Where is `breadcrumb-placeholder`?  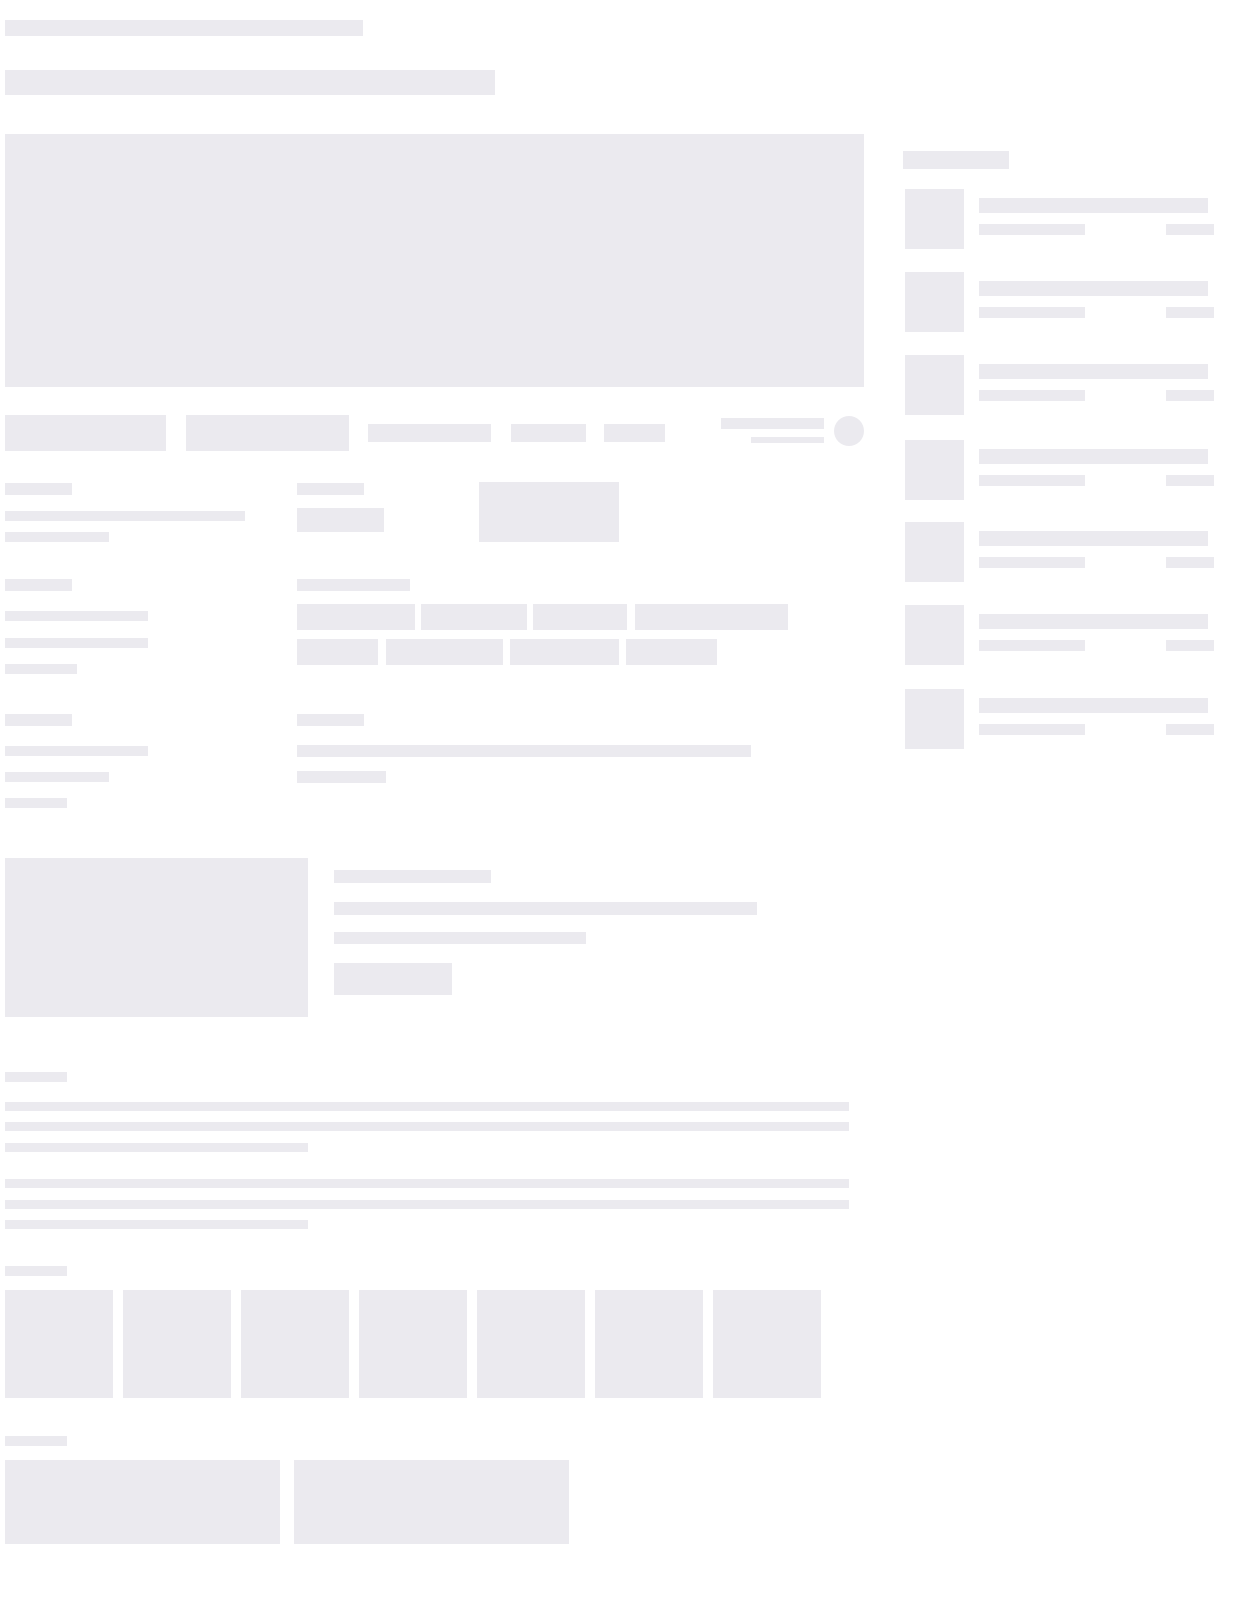 breadcrumb-placeholder is located at coordinates (184, 28).